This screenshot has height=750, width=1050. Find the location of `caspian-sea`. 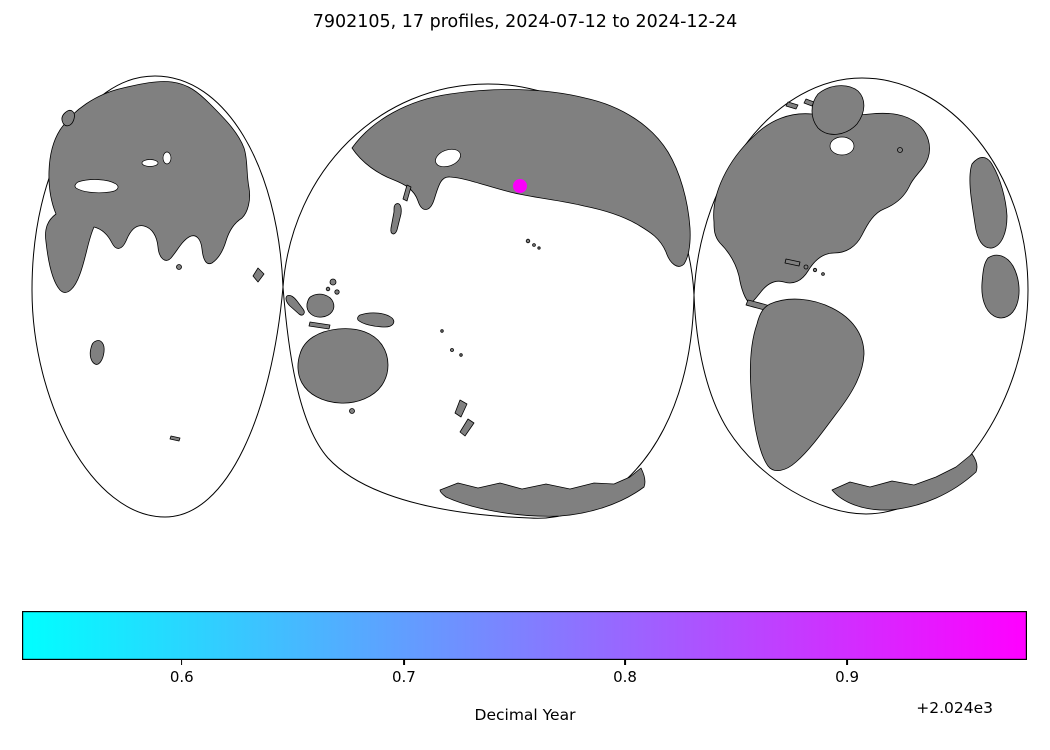

caspian-sea is located at coordinates (167, 158).